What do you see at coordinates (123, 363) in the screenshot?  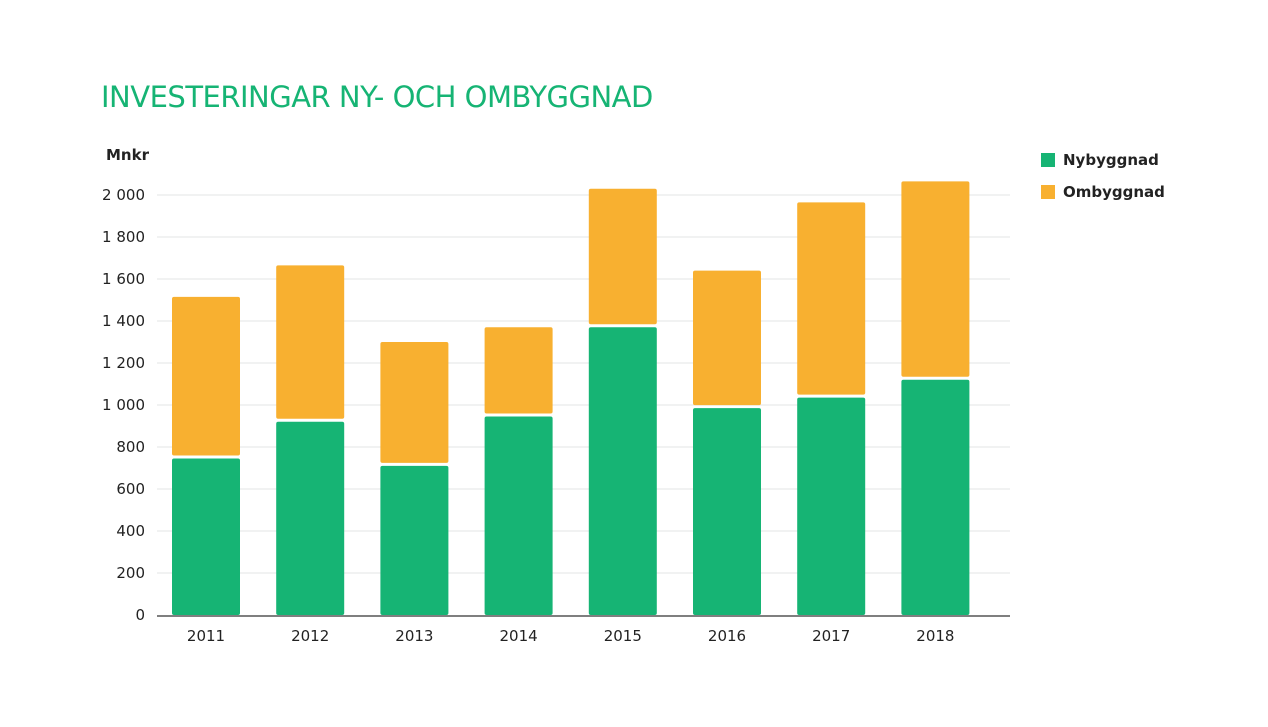 I see `y-tick-label: 1 200` at bounding box center [123, 363].